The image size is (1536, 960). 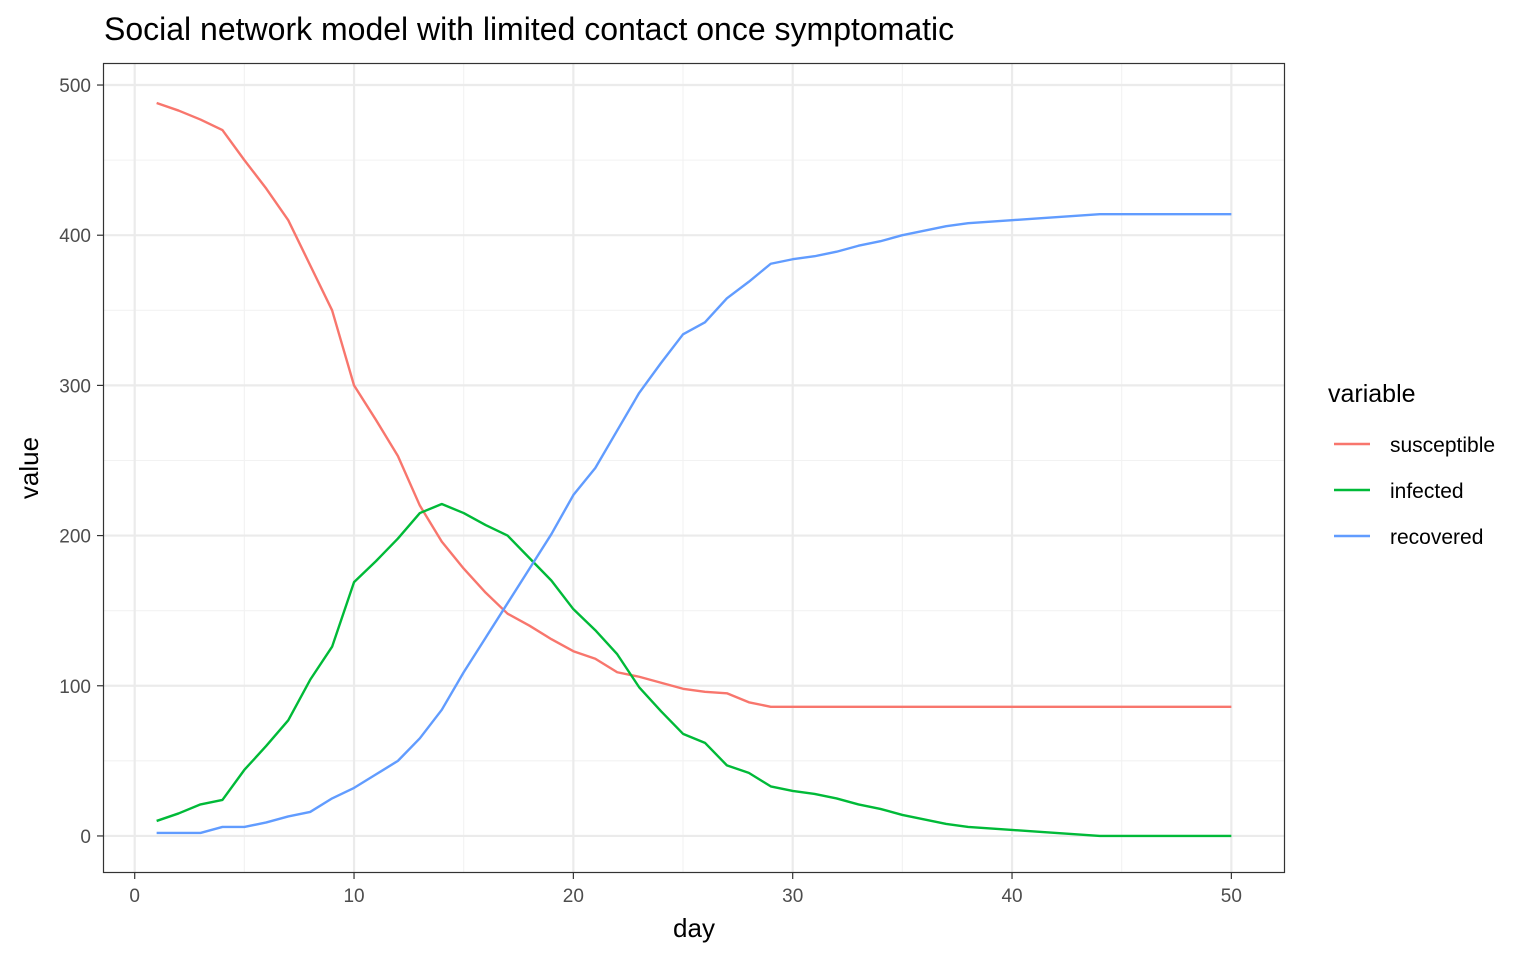 I want to click on legend-title: variable, so click(x=1372, y=394).